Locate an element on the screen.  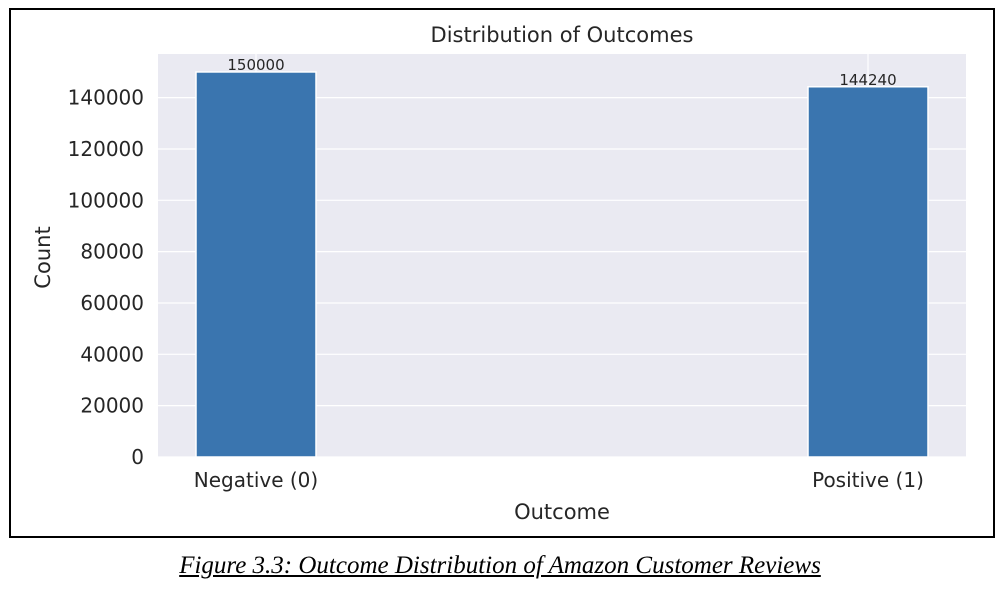
y-tick-label: 0 is located at coordinates (137, 457).